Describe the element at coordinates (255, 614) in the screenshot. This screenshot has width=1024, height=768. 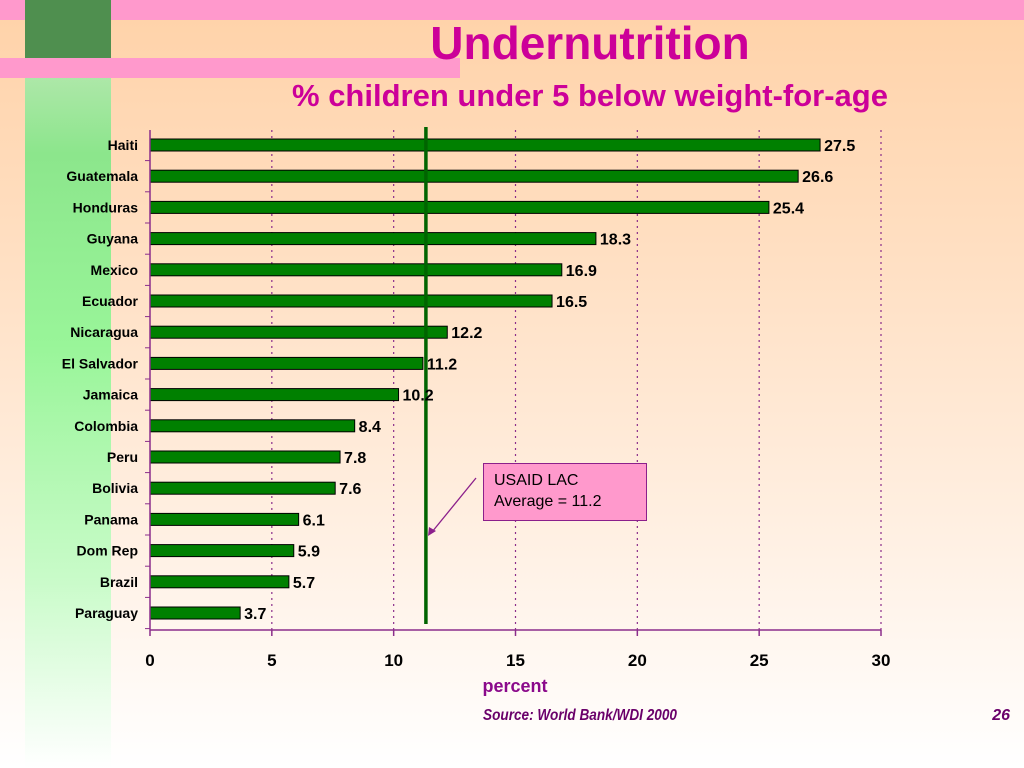
I see `value-label-paraguay: 3.7` at that location.